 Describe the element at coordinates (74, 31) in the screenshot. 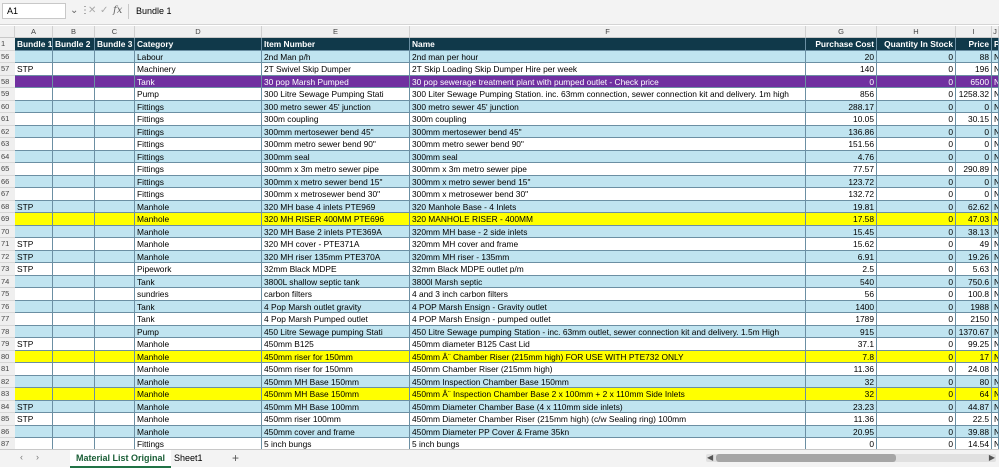

I see `column-header: B` at that location.